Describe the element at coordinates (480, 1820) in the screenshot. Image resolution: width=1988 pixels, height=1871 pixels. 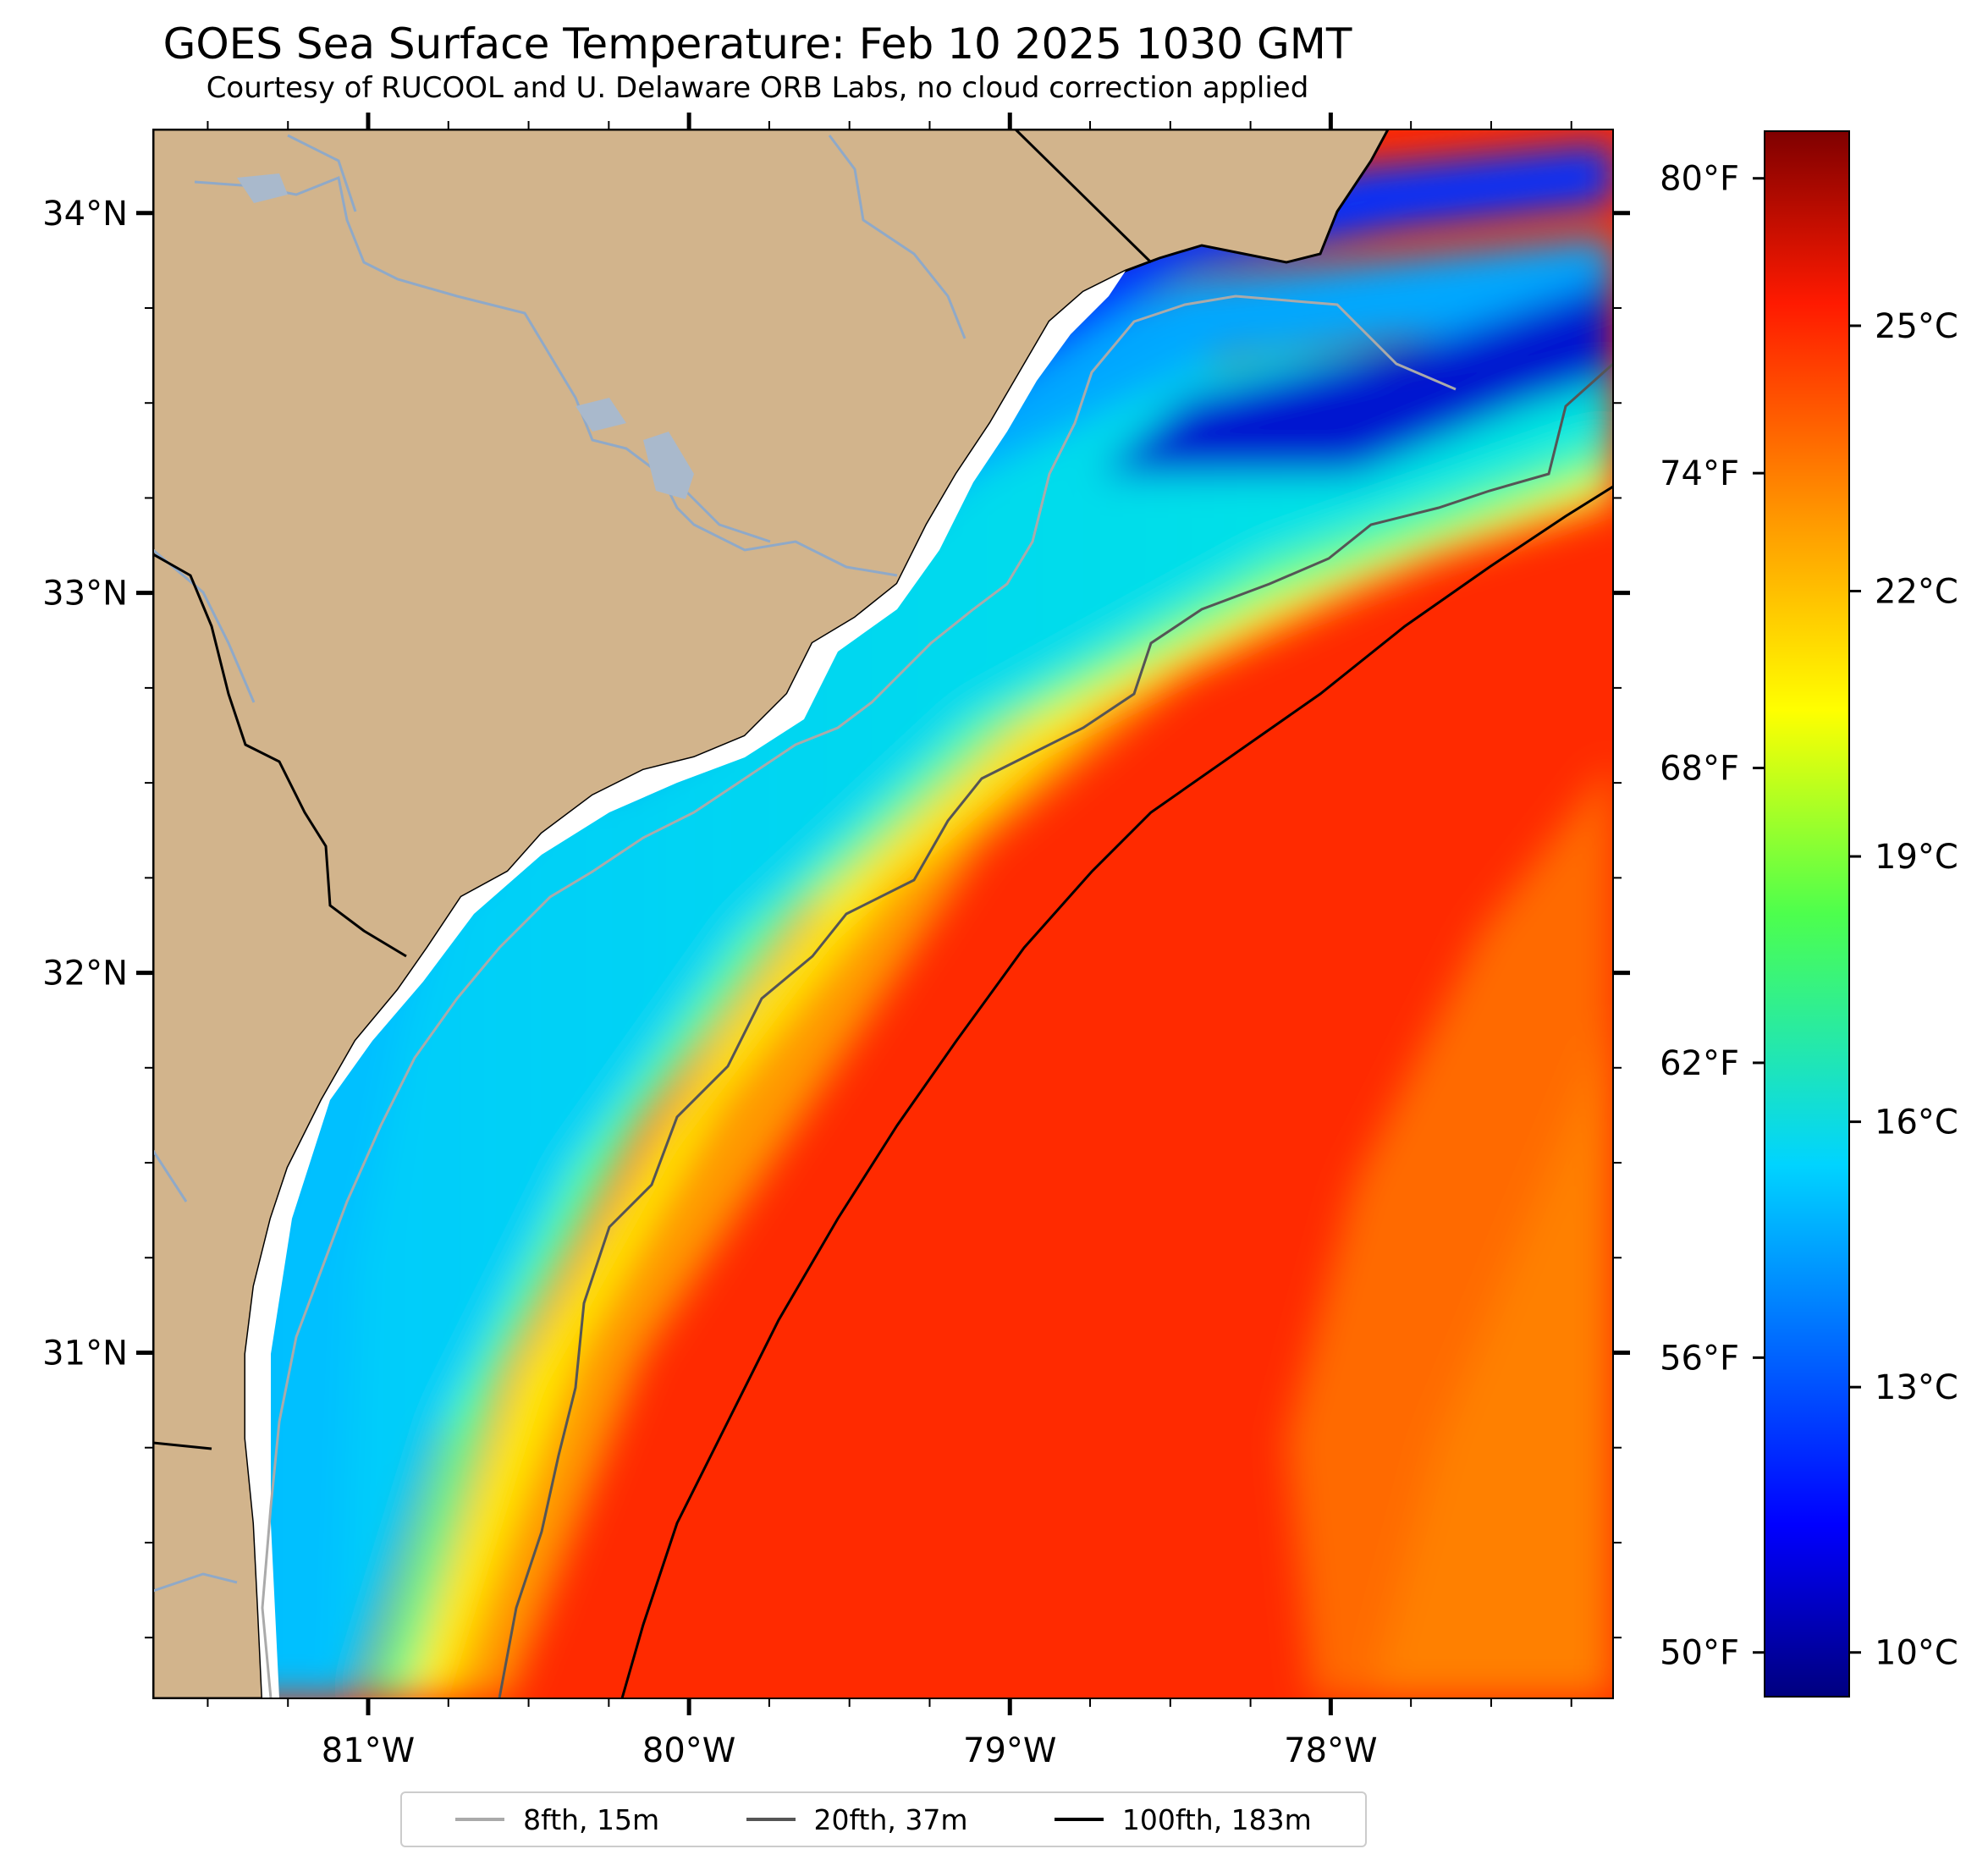
I see `legend-line-8fth` at that location.